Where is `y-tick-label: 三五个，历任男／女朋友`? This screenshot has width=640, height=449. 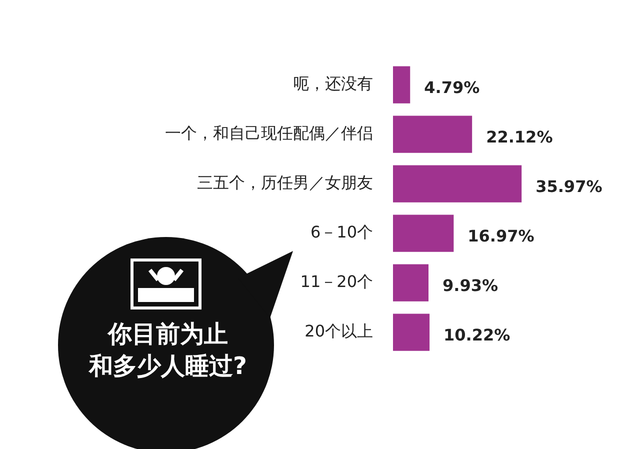 y-tick-label: 三五个，历任男／女朋友 is located at coordinates (285, 182).